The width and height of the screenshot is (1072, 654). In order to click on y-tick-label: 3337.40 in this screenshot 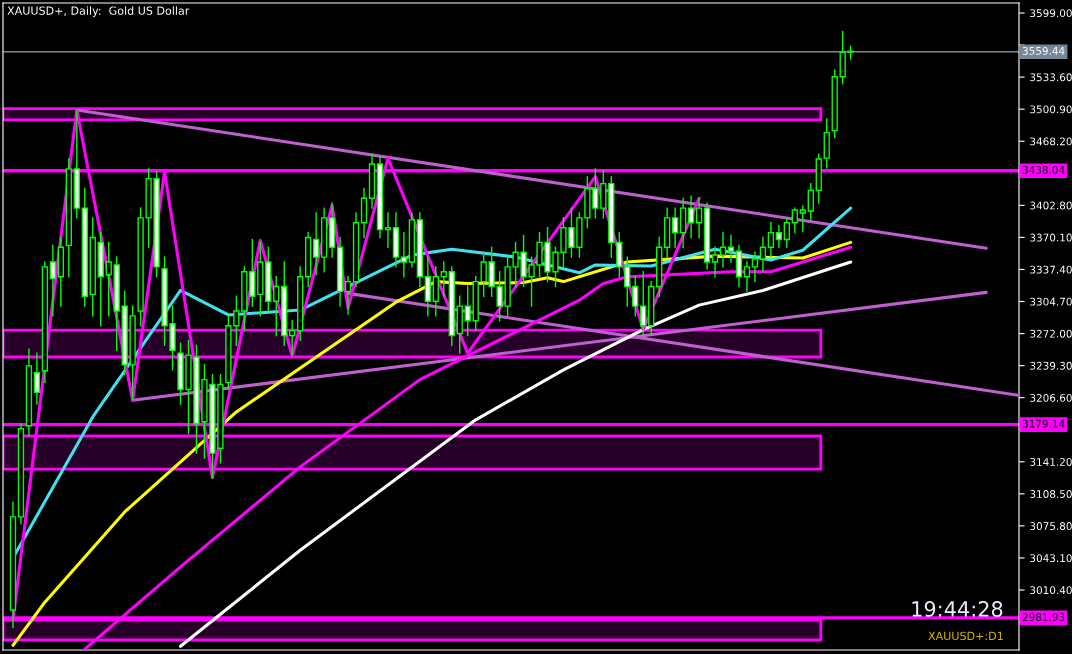, I will do `click(1051, 269)`.